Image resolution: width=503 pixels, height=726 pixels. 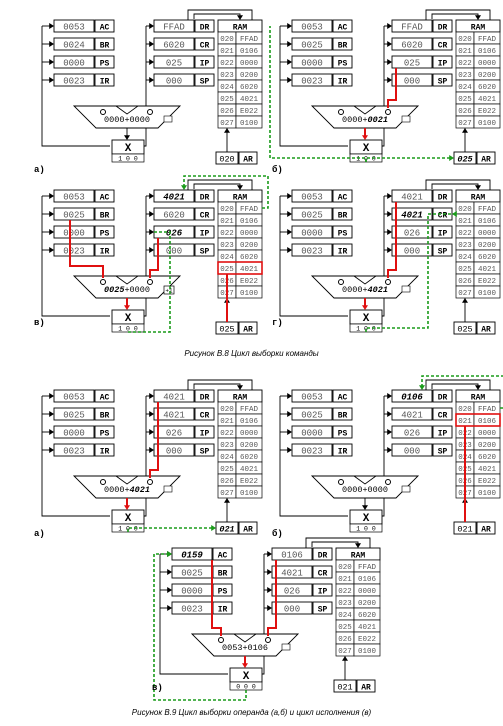 I want to click on commutator-symbol: X, so click(x=128, y=319).